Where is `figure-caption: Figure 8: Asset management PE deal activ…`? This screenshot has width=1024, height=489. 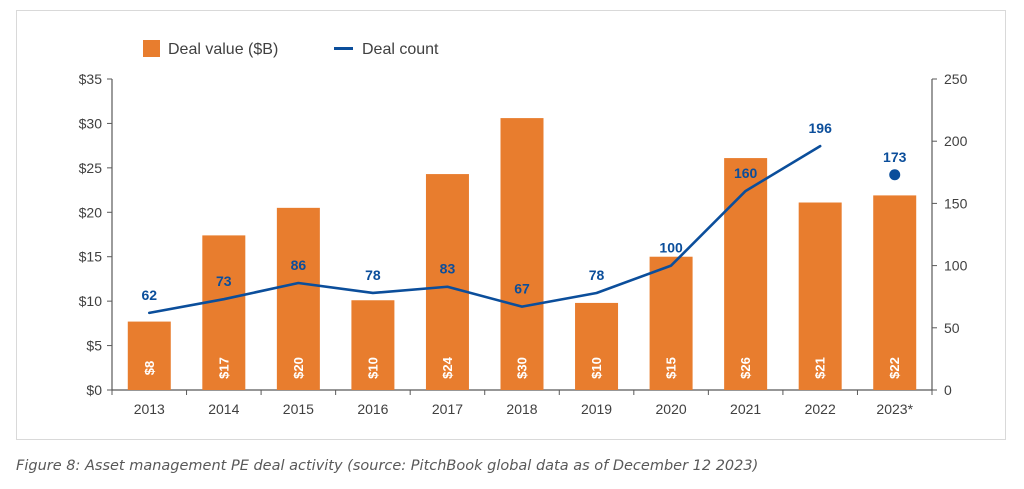
figure-caption: Figure 8: Asset management PE deal activ… is located at coordinates (387, 466).